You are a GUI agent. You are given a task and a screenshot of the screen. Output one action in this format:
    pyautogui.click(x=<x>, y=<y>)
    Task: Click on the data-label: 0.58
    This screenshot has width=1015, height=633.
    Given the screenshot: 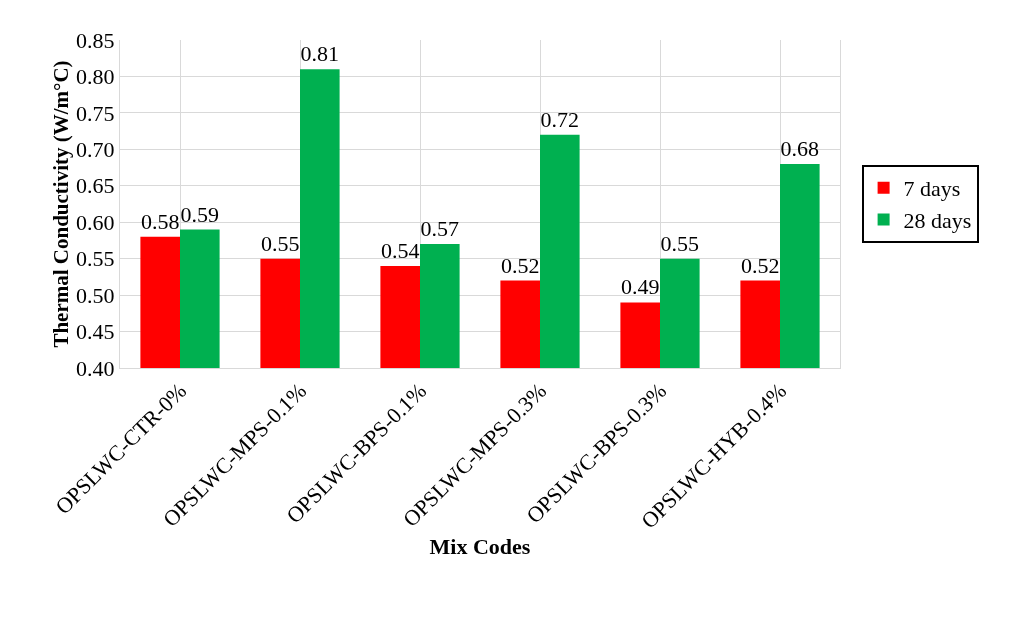 What is the action you would take?
    pyautogui.click(x=160, y=221)
    